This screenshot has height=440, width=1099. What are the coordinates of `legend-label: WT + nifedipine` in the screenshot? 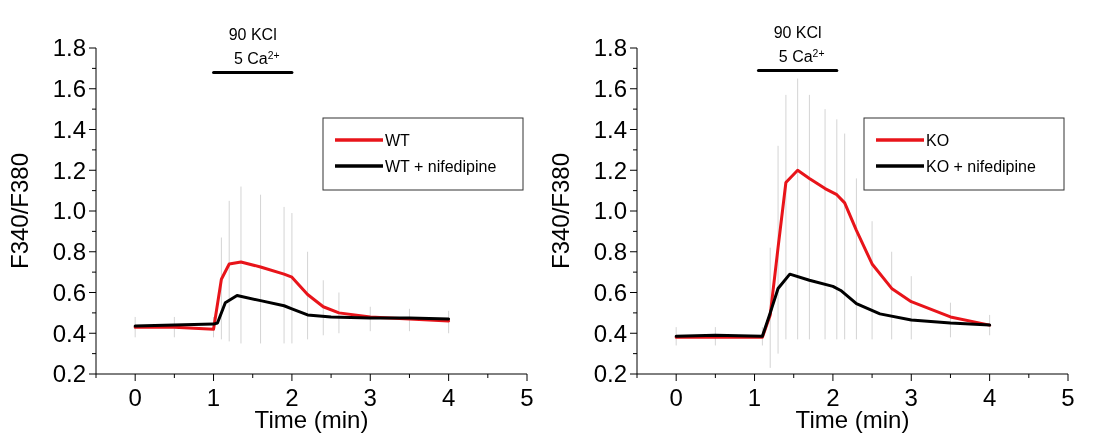 It's located at (441, 166).